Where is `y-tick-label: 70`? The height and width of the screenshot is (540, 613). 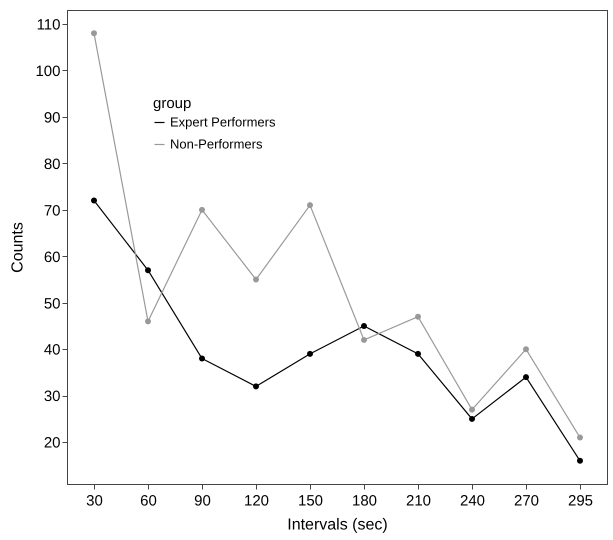
y-tick-label: 70 is located at coordinates (52, 211).